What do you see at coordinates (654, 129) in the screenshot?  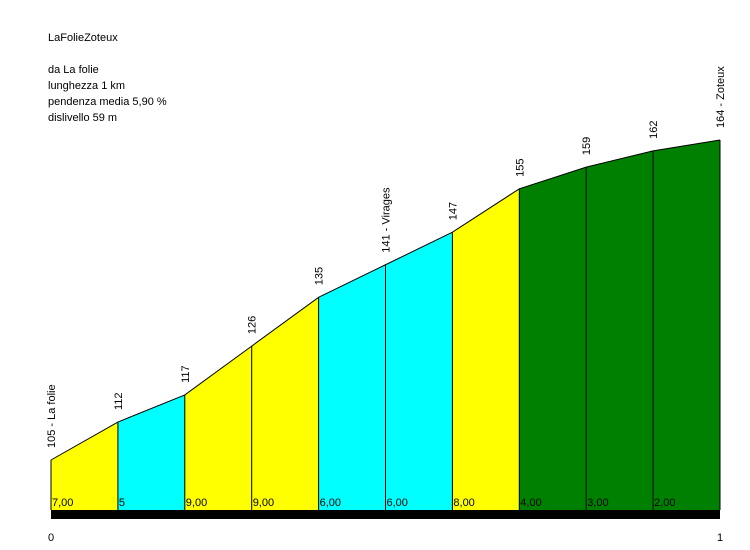 I see `altitude-label: 162` at bounding box center [654, 129].